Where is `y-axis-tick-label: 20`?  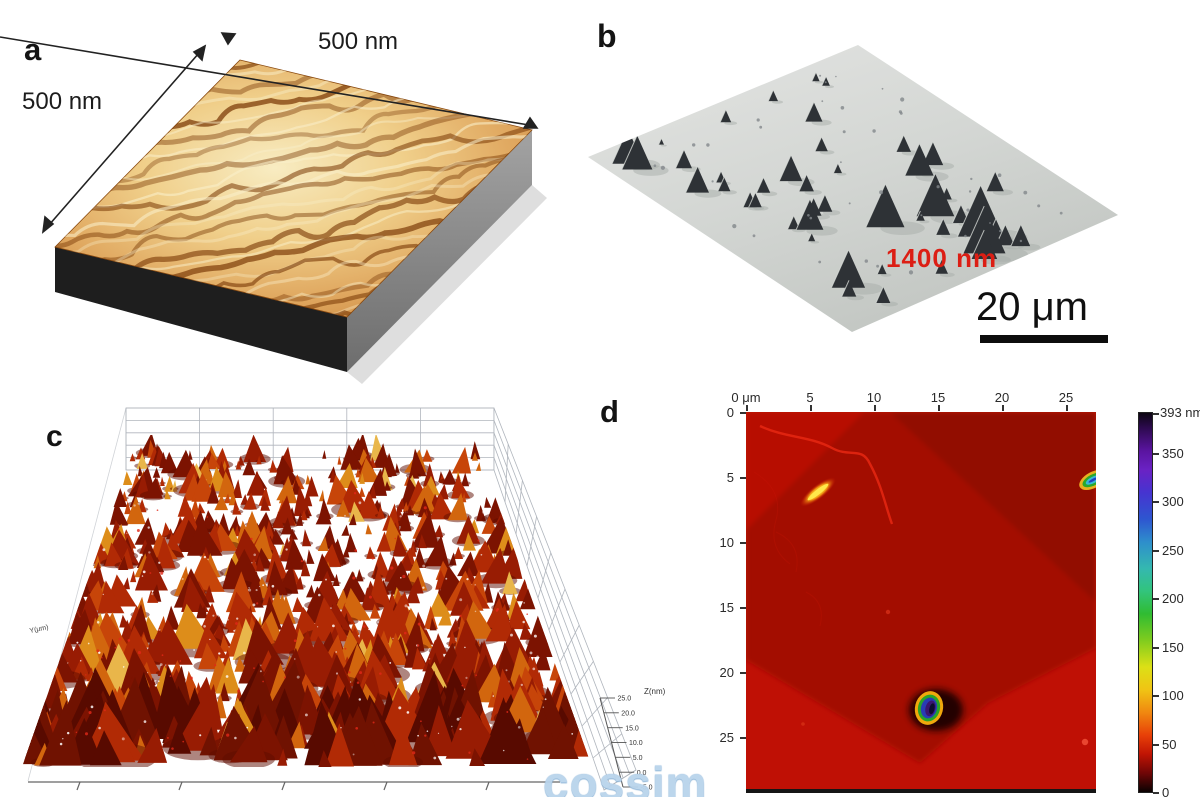
y-axis-tick-label: 20 is located at coordinates (726, 672).